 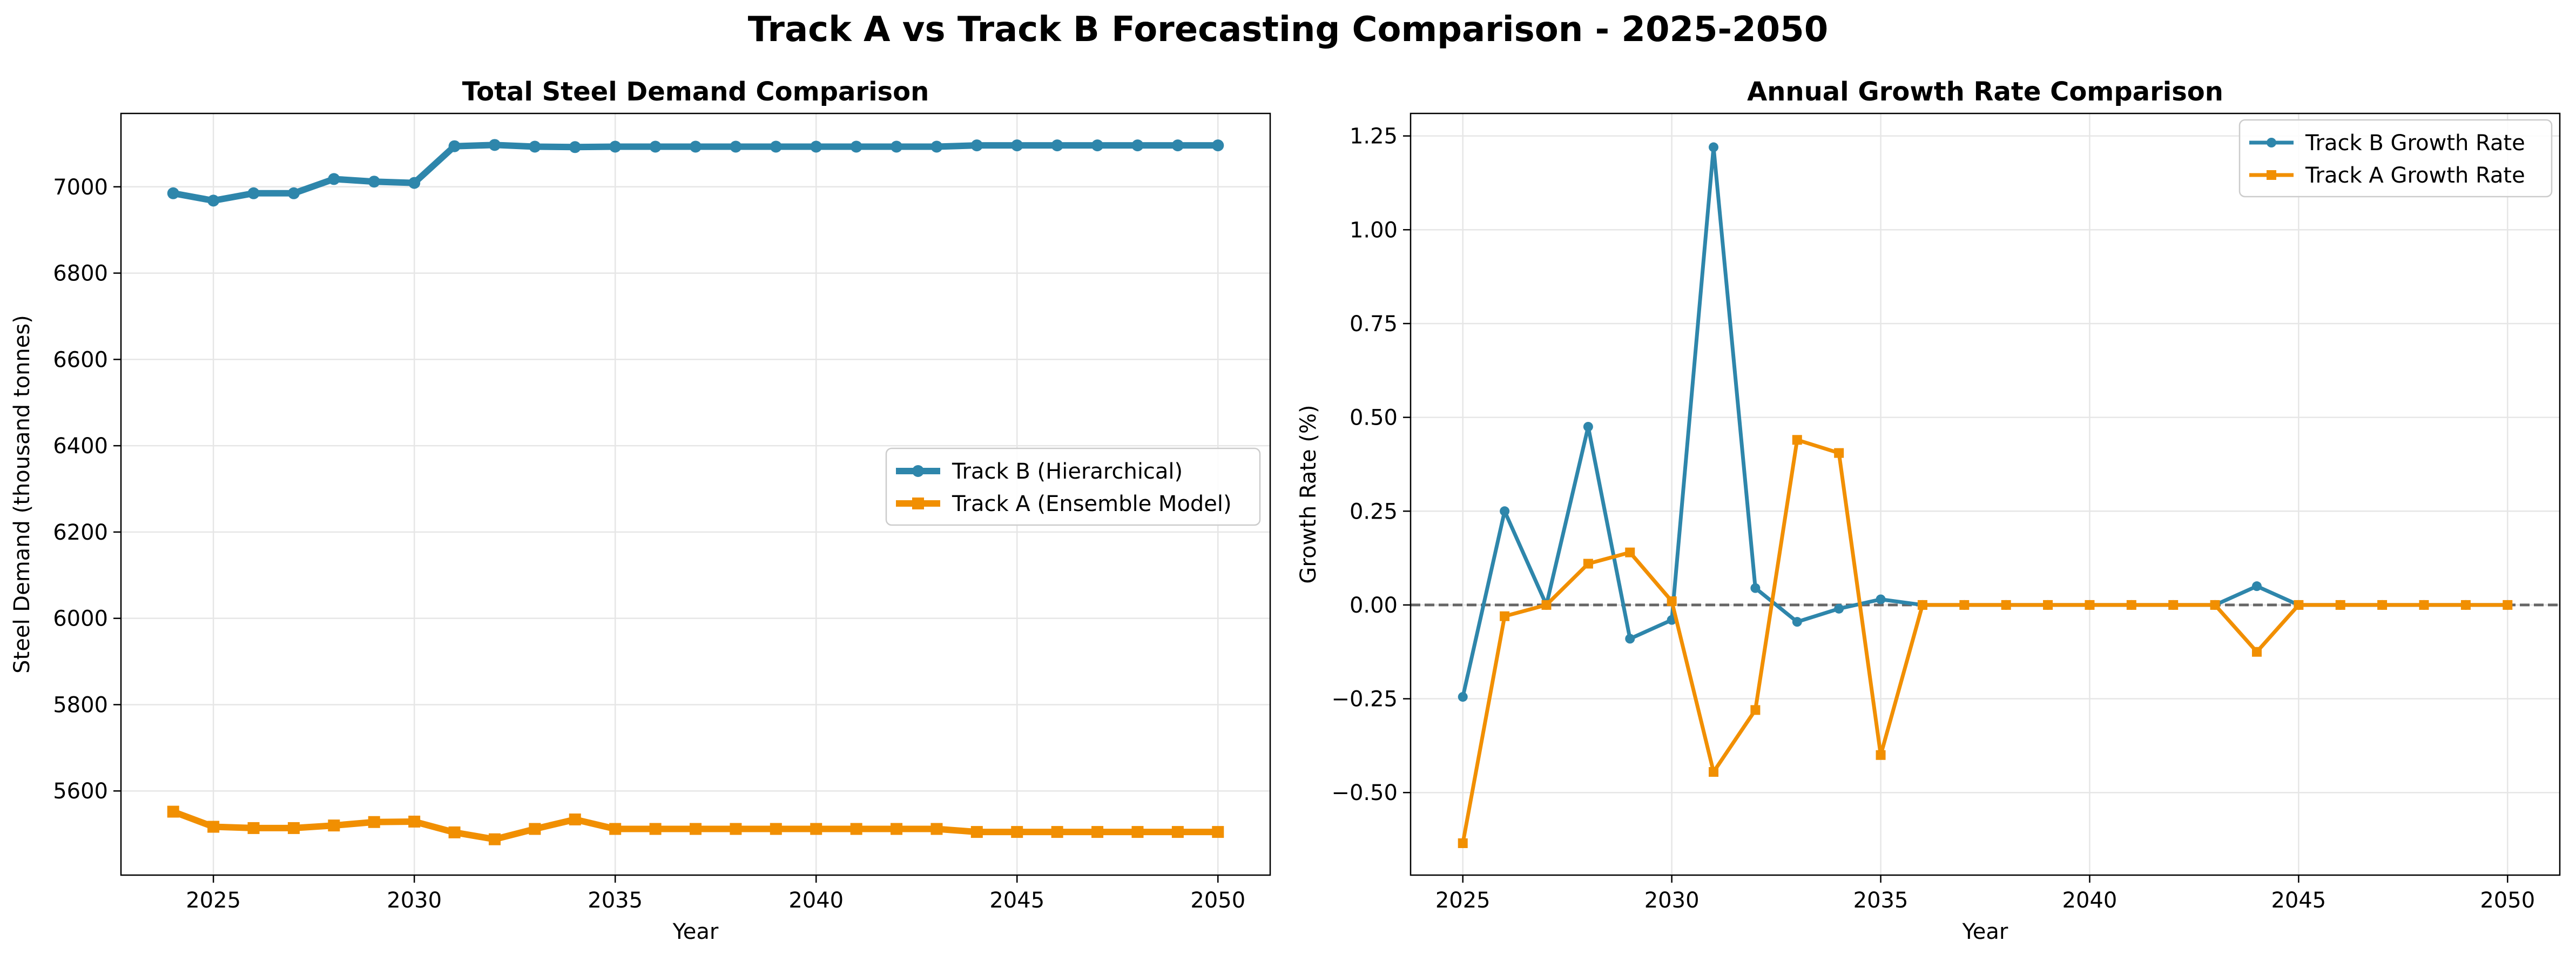 I want to click on track-b-hierarchical-series, so click(x=695, y=173).